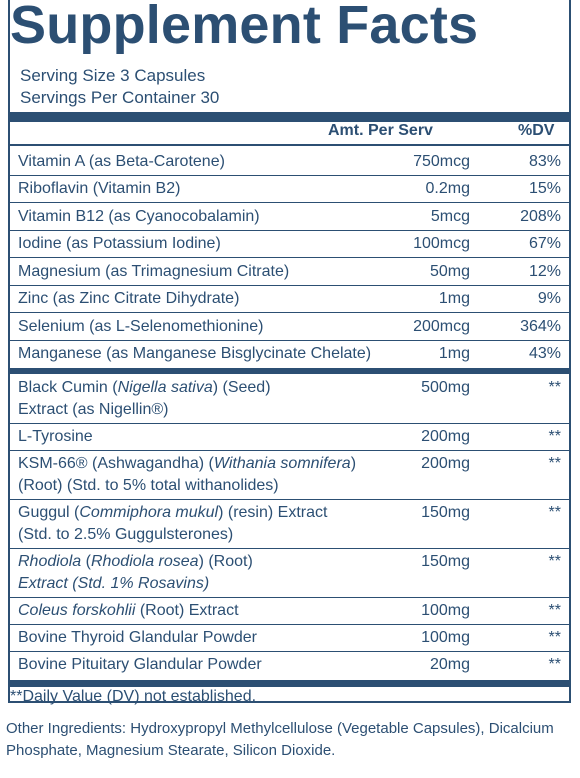  What do you see at coordinates (140, 664) in the screenshot?
I see `ingredient-name: Bovine Pituitary Glandular Powder` at bounding box center [140, 664].